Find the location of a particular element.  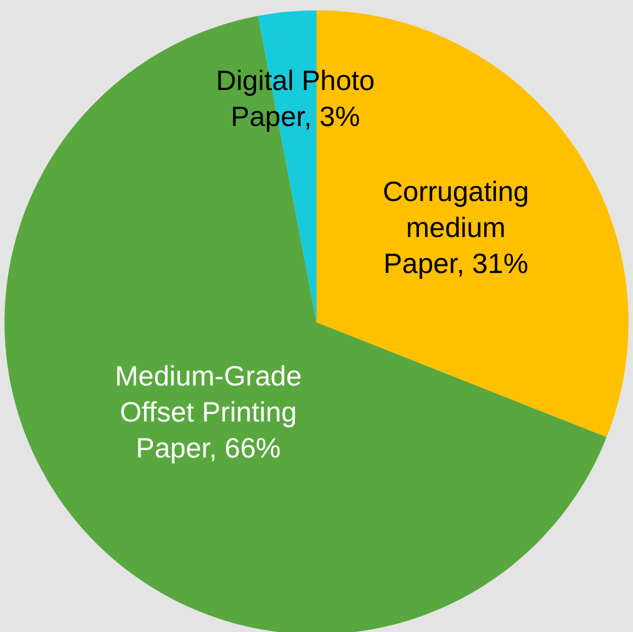

slice-label: Corrugating medium Paper, 31% is located at coordinates (456, 228).